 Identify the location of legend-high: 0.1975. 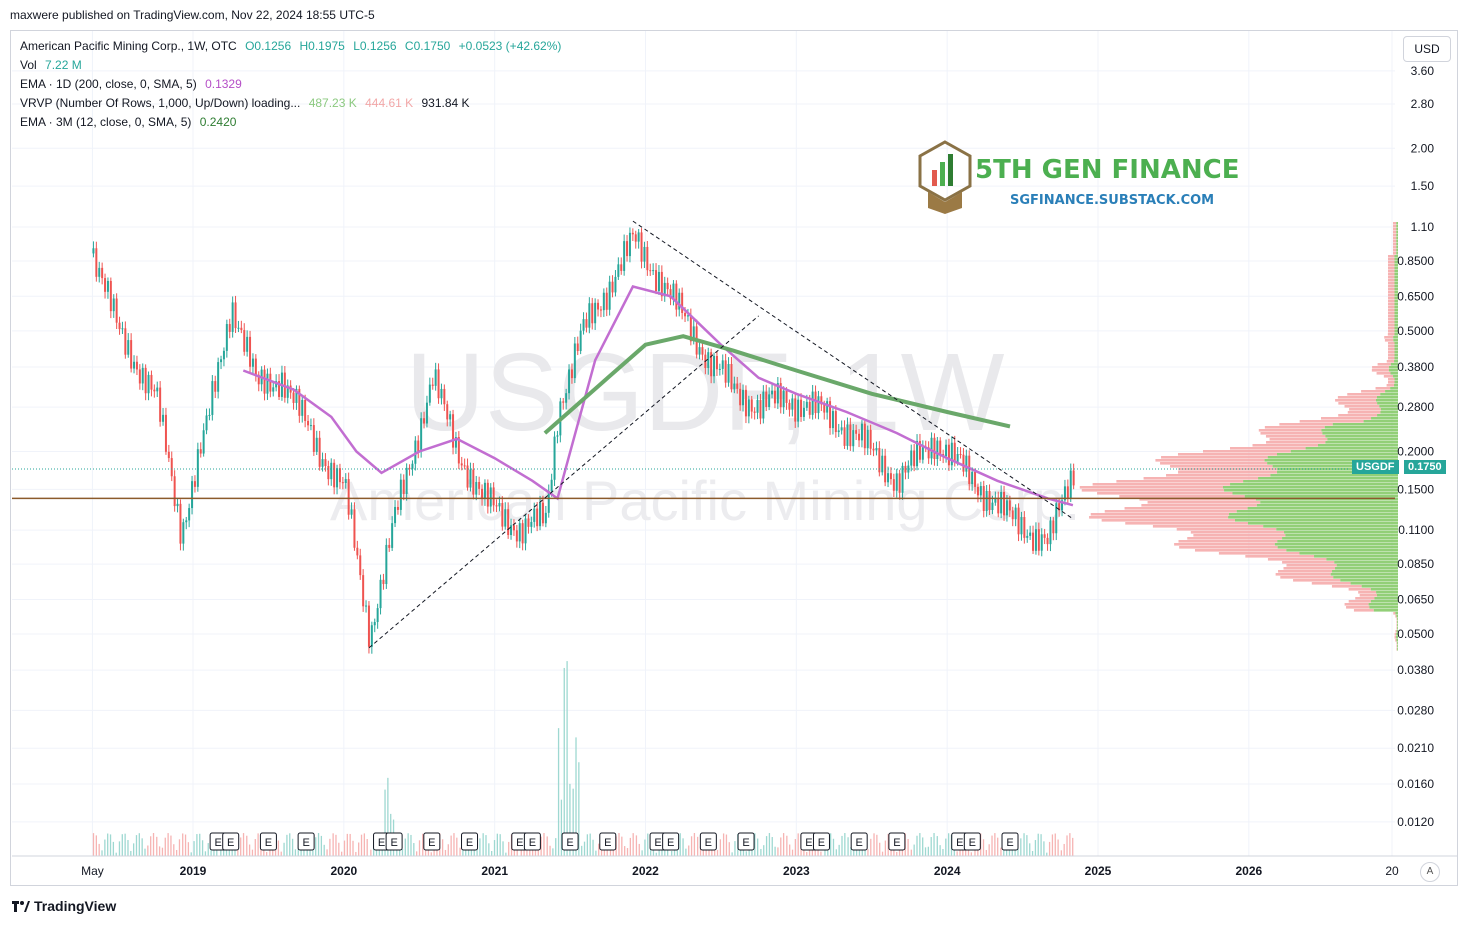
(326, 46).